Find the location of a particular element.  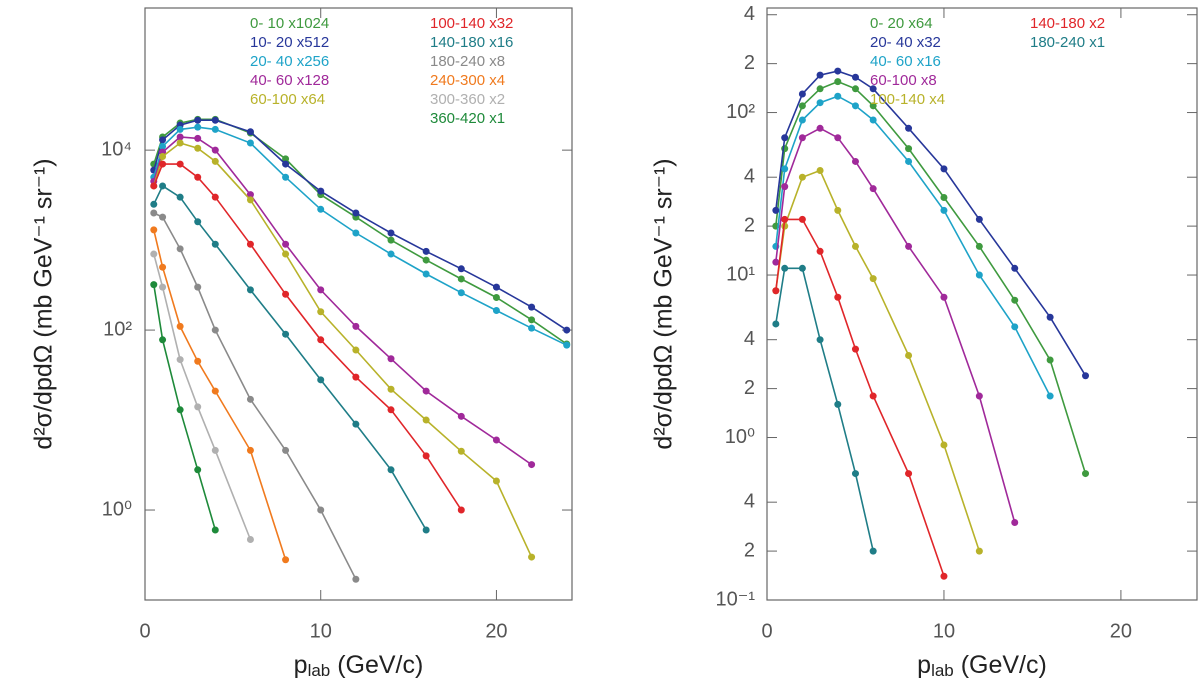

legend-entry: 0- 20 x64 is located at coordinates (901, 23).